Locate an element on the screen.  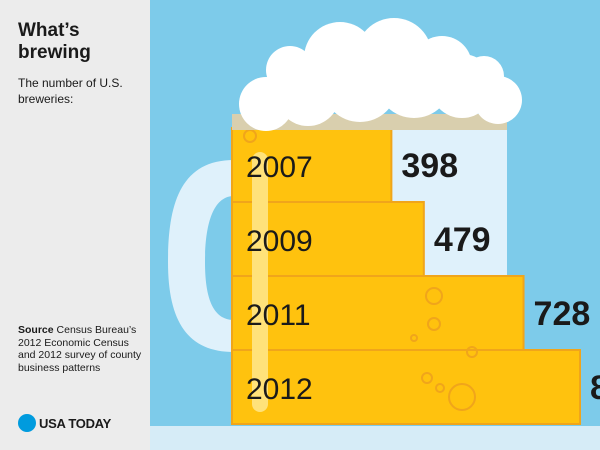
category-label: 2012 is located at coordinates (279, 389).